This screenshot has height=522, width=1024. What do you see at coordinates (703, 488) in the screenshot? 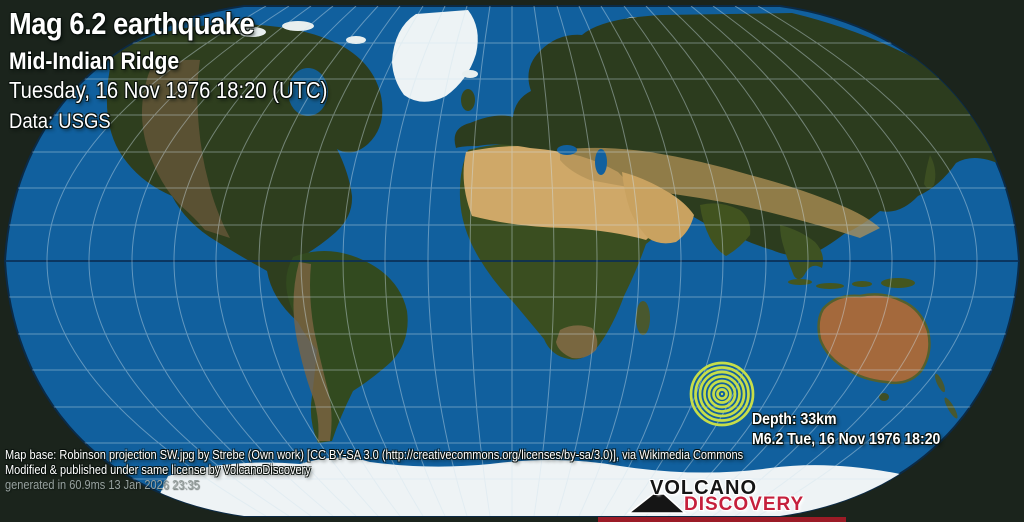
I see `logo-volcano-text: VOLCANO` at bounding box center [703, 488].